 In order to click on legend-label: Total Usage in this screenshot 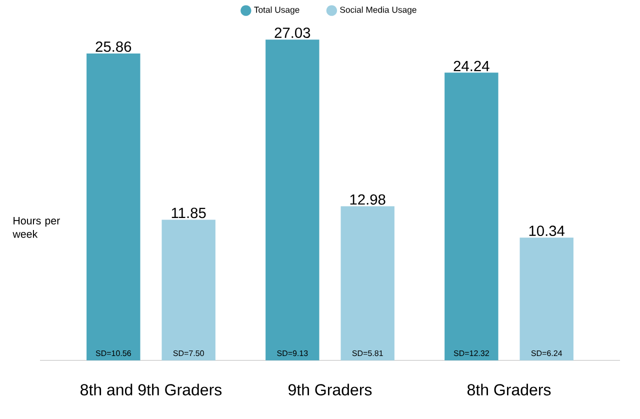, I will do `click(277, 10)`.